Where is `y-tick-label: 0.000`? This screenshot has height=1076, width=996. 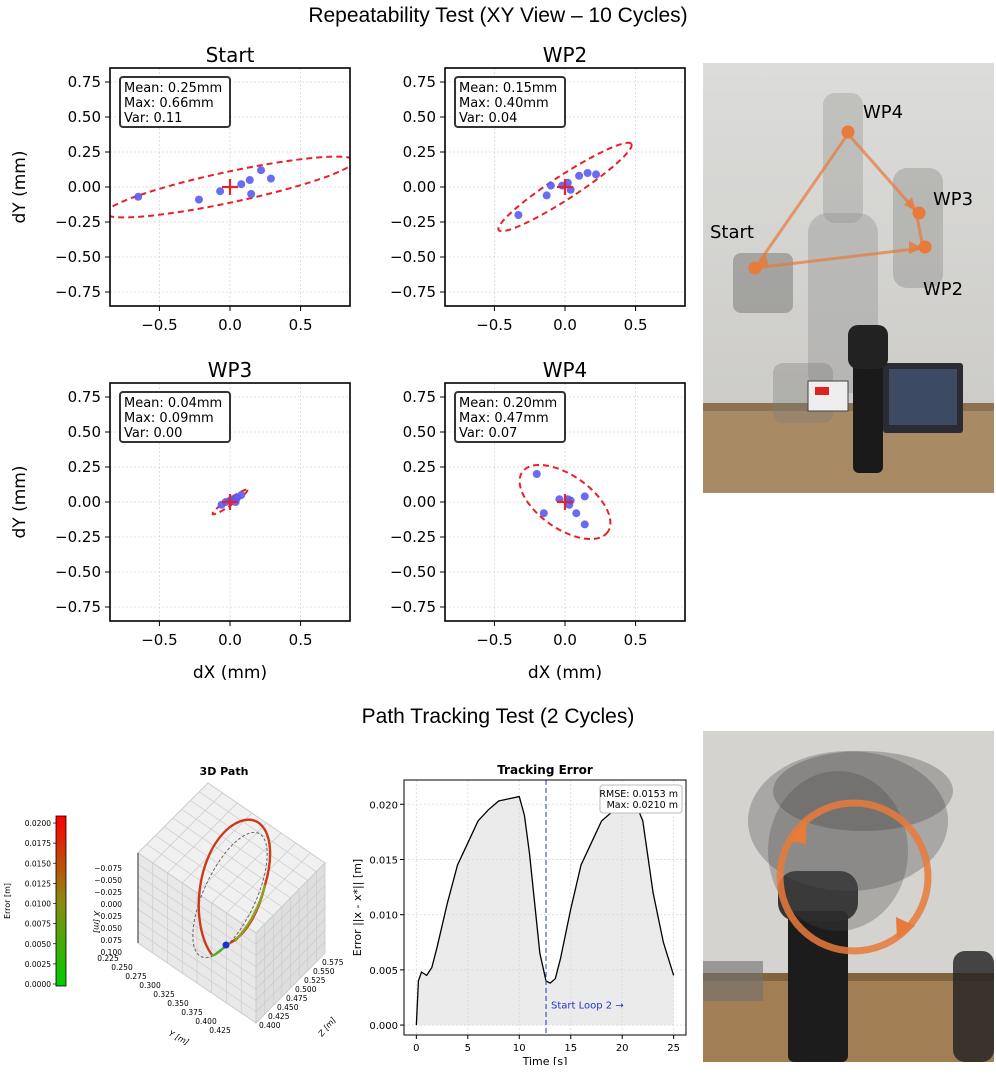
y-tick-label: 0.000 is located at coordinates (383, 1026).